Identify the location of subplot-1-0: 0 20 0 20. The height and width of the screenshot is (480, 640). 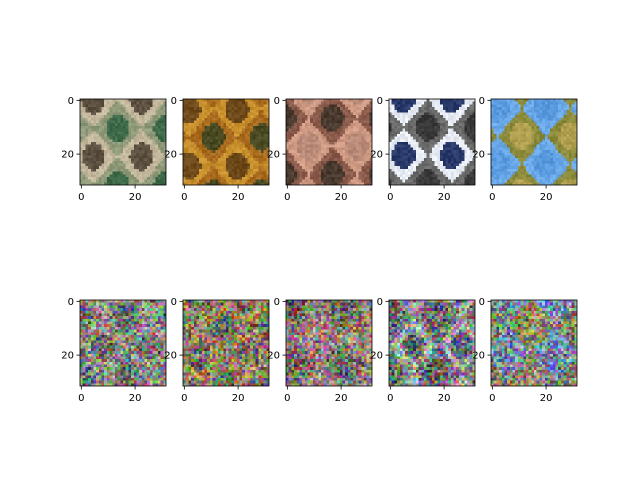
(114, 350).